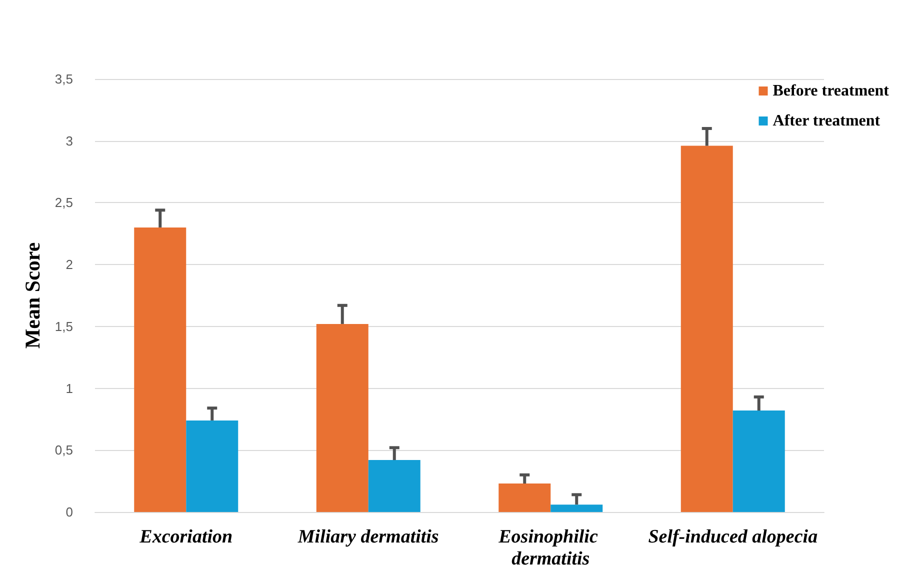 This screenshot has height=579, width=924. I want to click on x-tick-label: Excoriation, so click(185, 537).